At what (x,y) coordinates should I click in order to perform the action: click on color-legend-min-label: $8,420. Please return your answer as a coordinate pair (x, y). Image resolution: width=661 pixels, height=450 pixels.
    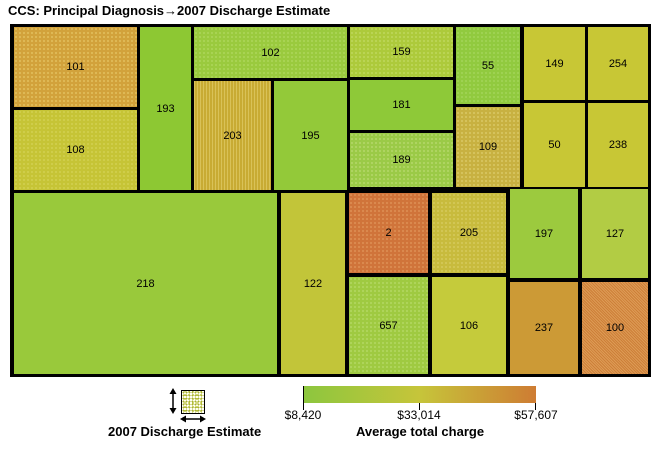
    Looking at the image, I should click on (303, 415).